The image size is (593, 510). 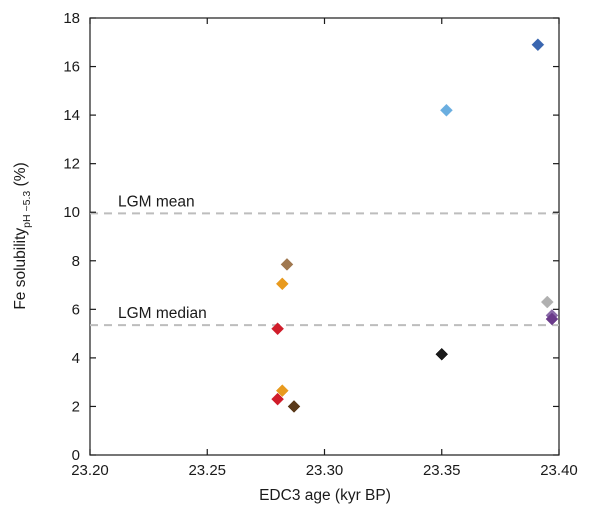 I want to click on y-tick-label: 0, so click(x=76, y=455).